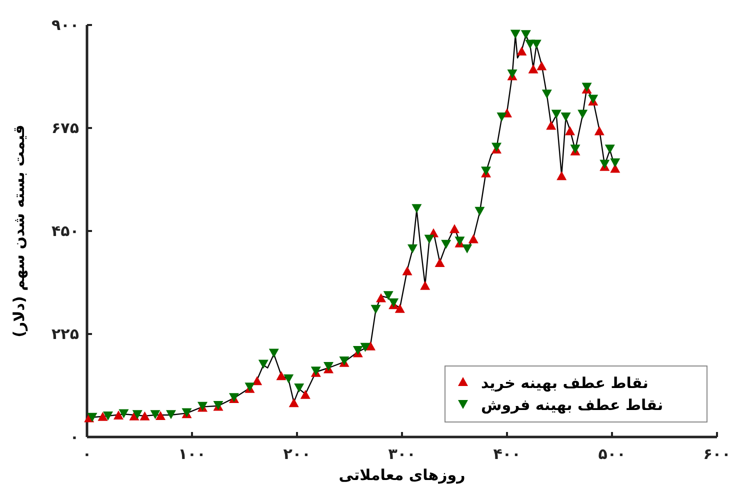 The width and height of the screenshot is (734, 484). What do you see at coordinates (65, 231) in the screenshot?
I see `y-tick-label: ۴۵۰` at bounding box center [65, 231].